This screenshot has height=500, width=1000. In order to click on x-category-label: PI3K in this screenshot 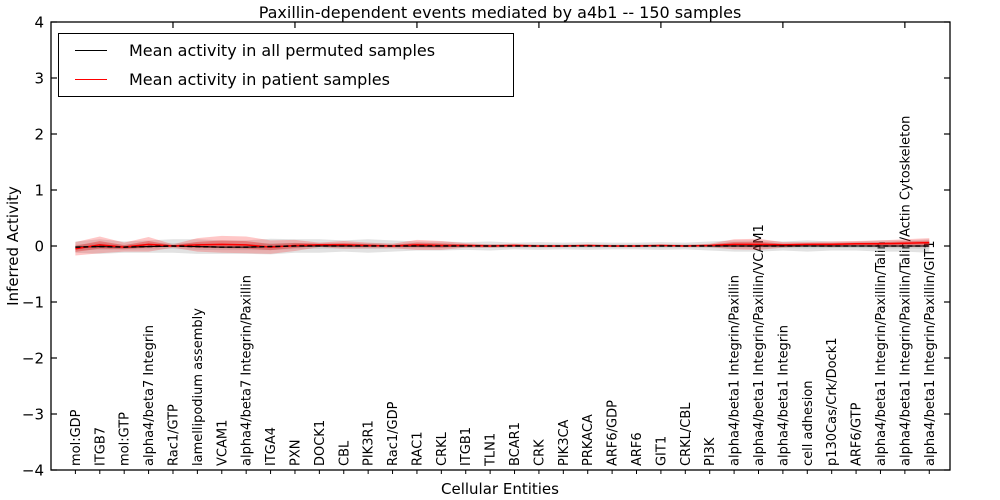, I will do `click(710, 451)`.